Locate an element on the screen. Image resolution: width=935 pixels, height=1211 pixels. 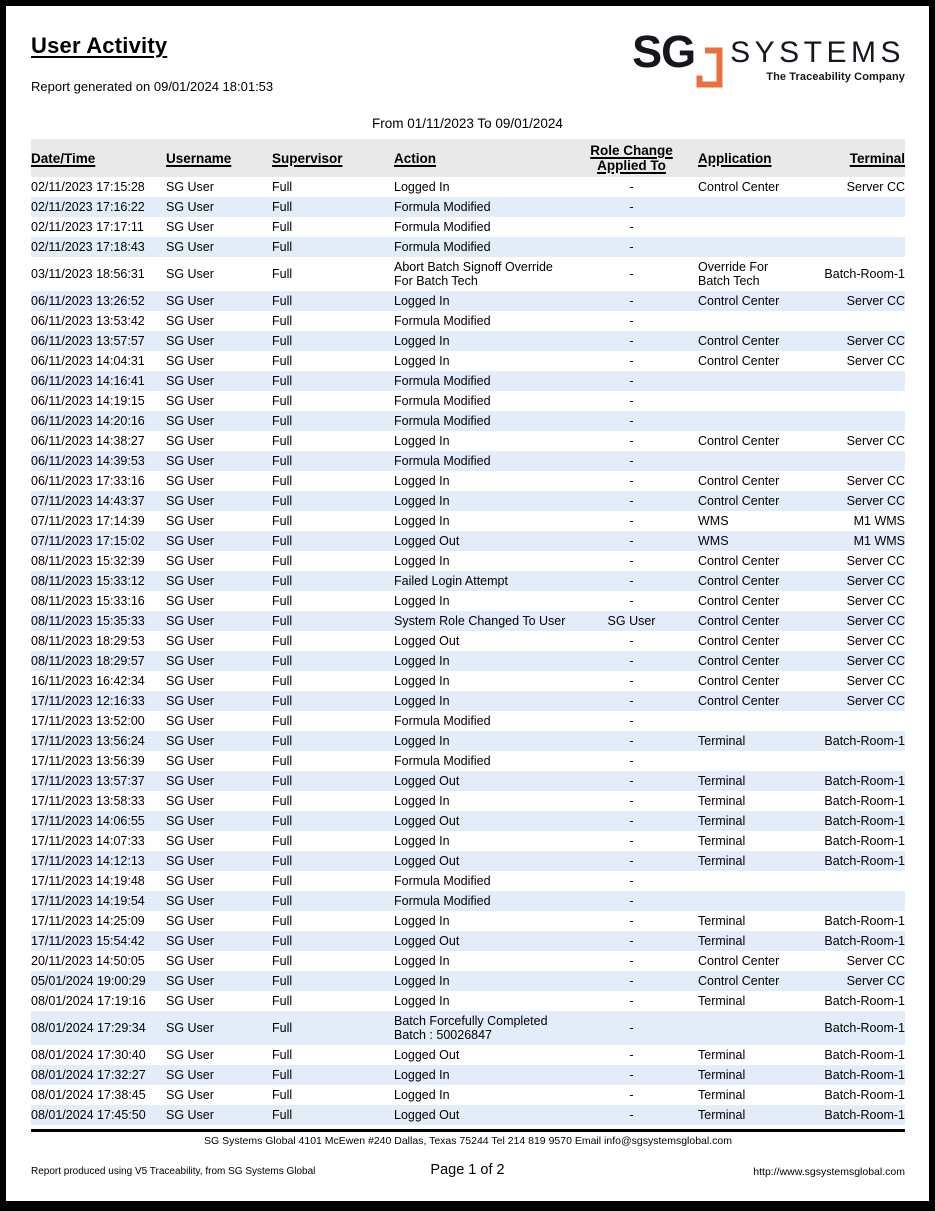
footer-divider is located at coordinates (468, 1130).